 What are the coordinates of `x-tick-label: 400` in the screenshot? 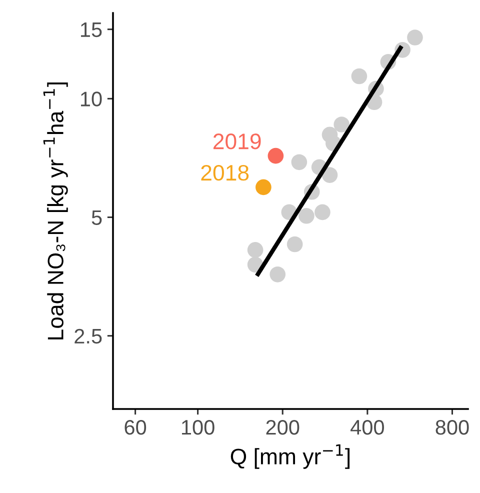 It's located at (367, 427).